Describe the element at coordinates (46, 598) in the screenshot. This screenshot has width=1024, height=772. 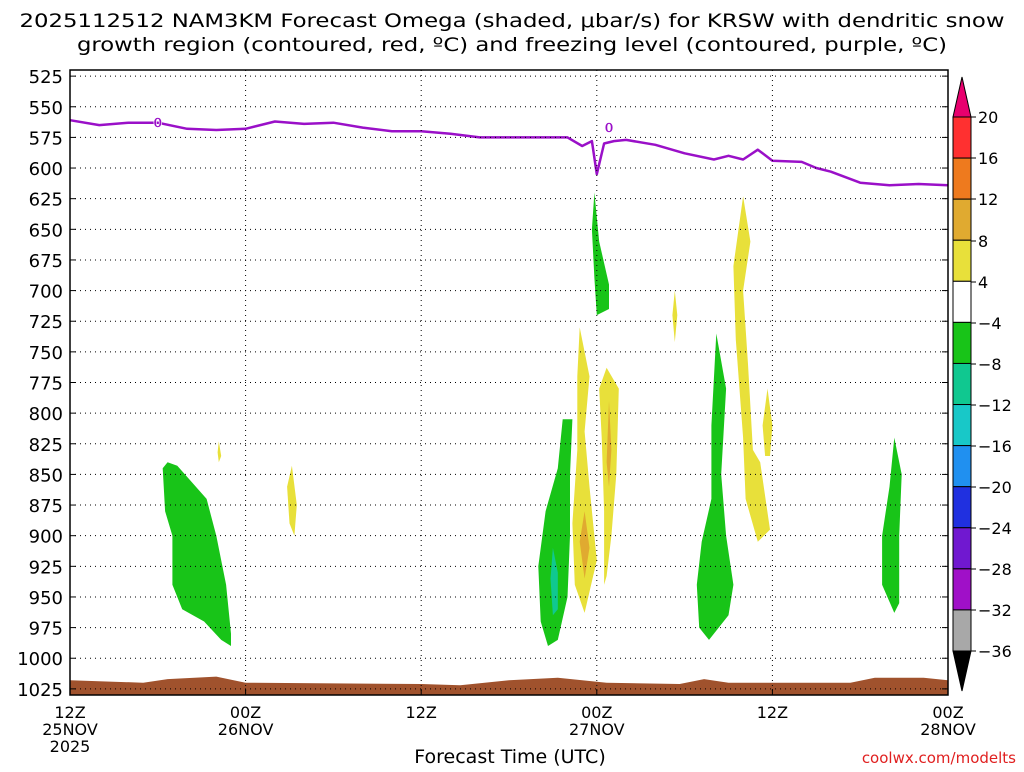
I see `y-tick-label: 950` at that location.